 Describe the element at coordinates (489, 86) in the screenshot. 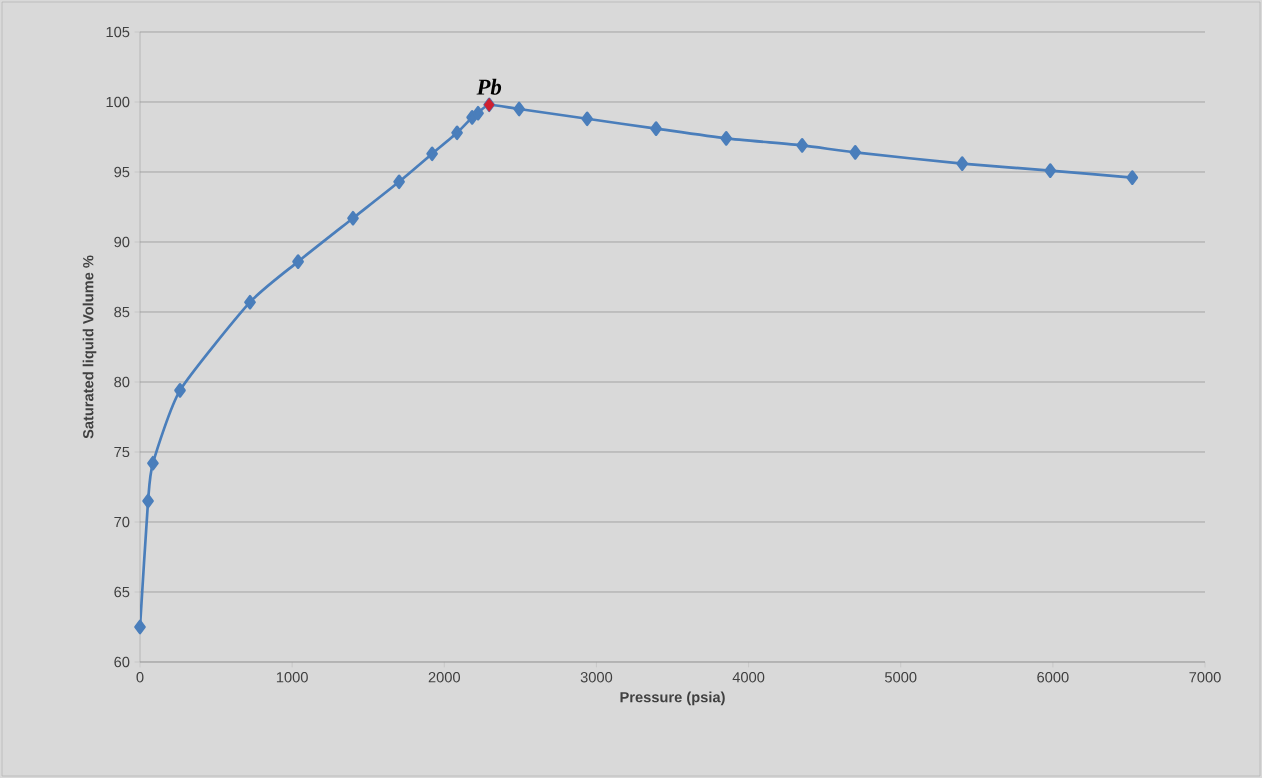

I see `annotation: Pb` at that location.